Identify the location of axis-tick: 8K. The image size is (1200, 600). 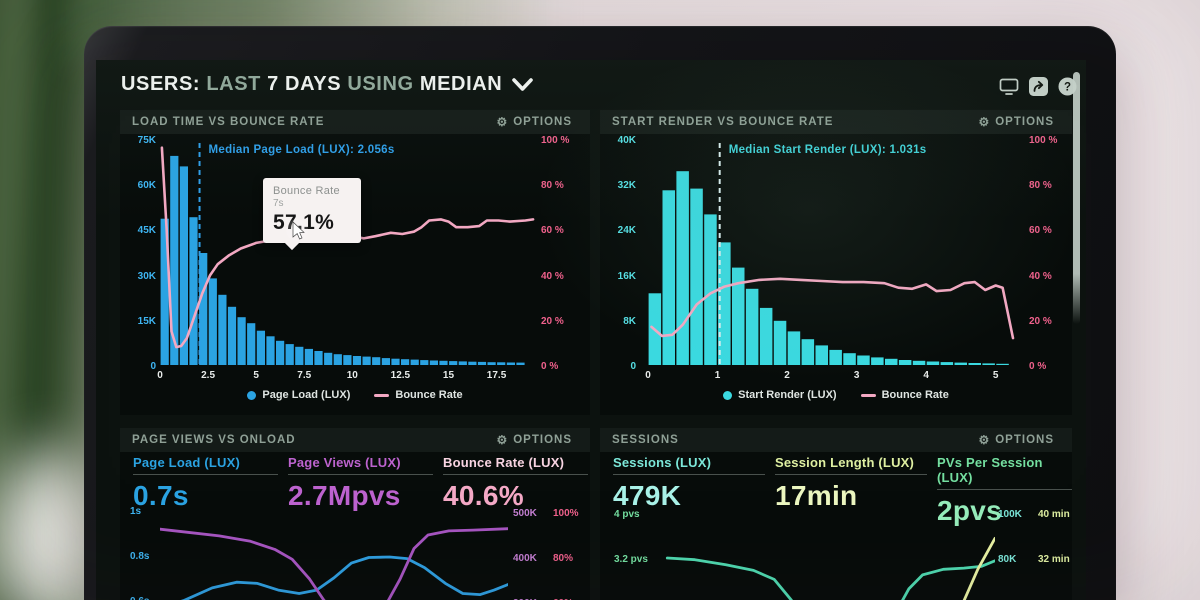
(629, 321).